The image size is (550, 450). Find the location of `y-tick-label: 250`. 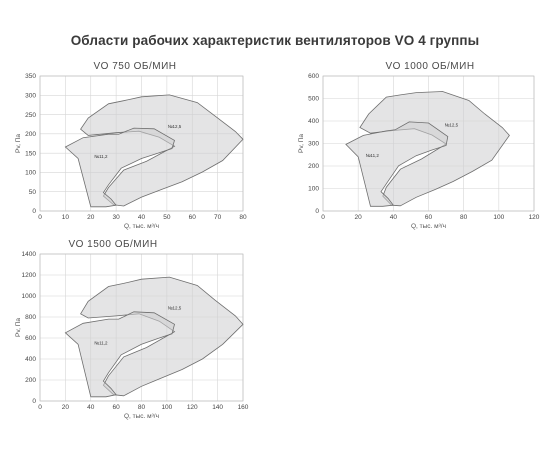

y-tick-label: 250 is located at coordinates (30, 115).